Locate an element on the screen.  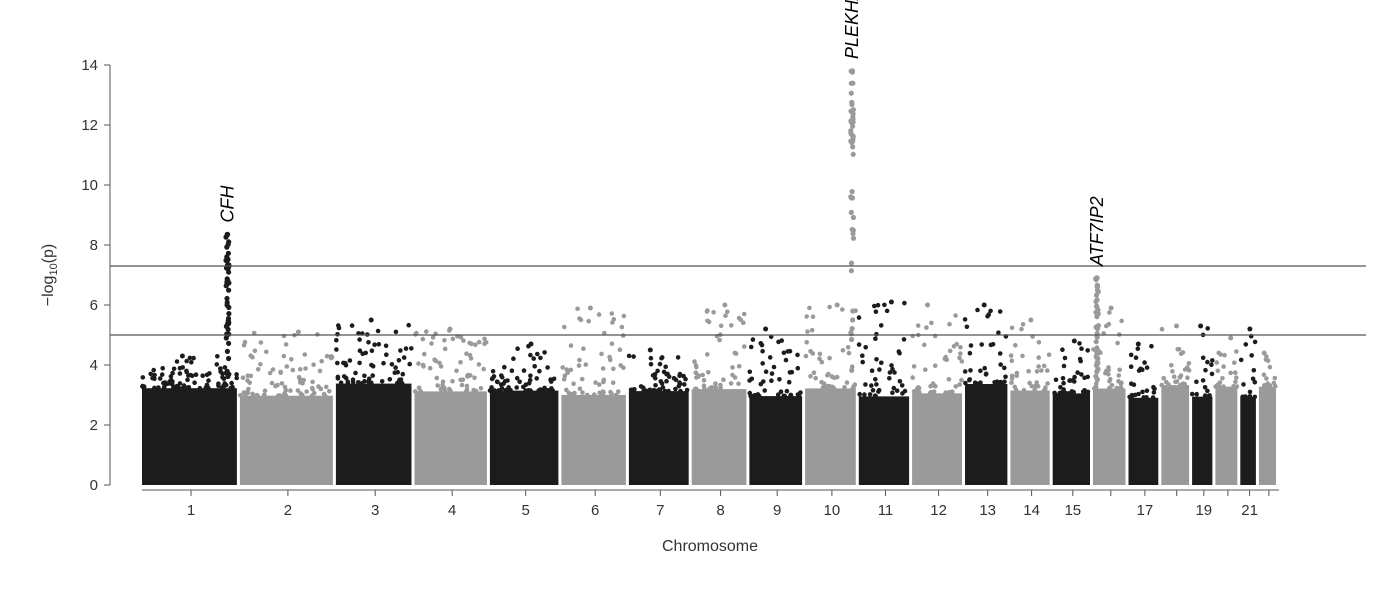
x-tick-label: 12 is located at coordinates (938, 510).